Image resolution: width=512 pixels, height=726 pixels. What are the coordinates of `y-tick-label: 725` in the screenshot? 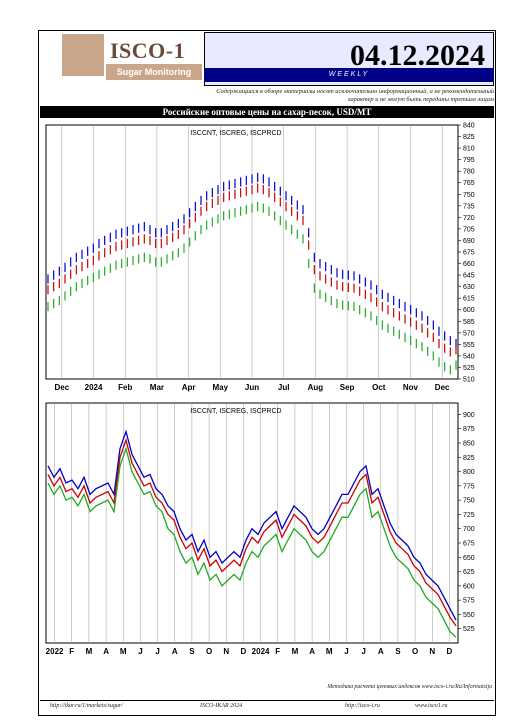 It's located at (469, 515).